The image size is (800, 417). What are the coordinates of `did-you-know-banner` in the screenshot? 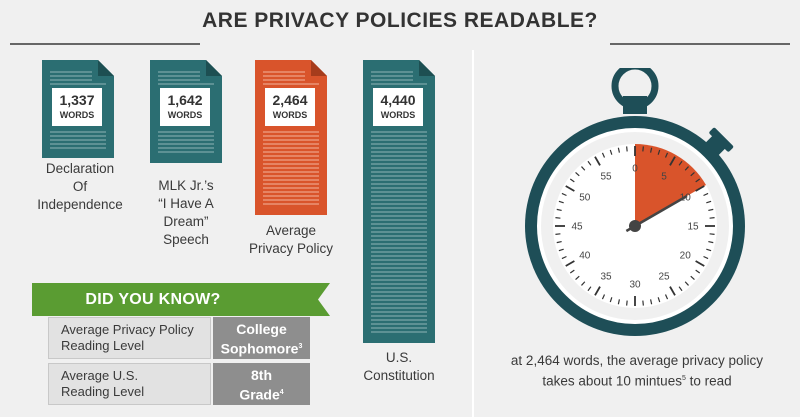 It's located at (181, 299).